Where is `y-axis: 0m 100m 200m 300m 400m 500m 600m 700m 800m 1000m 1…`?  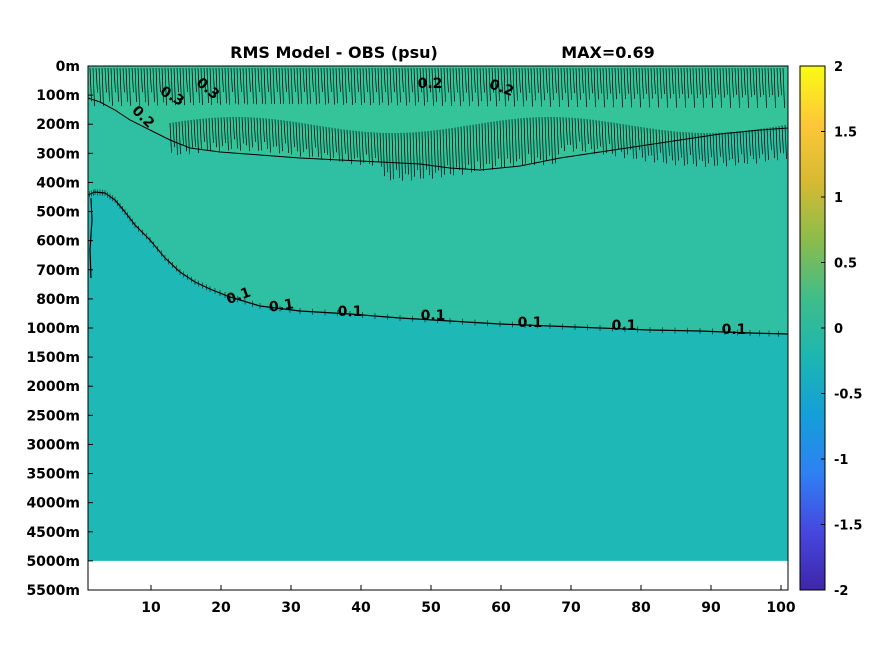 y-axis: 0m 100m 200m 300m 400m 500m 600m 700m 800m 1000m 1… is located at coordinates (59, 329).